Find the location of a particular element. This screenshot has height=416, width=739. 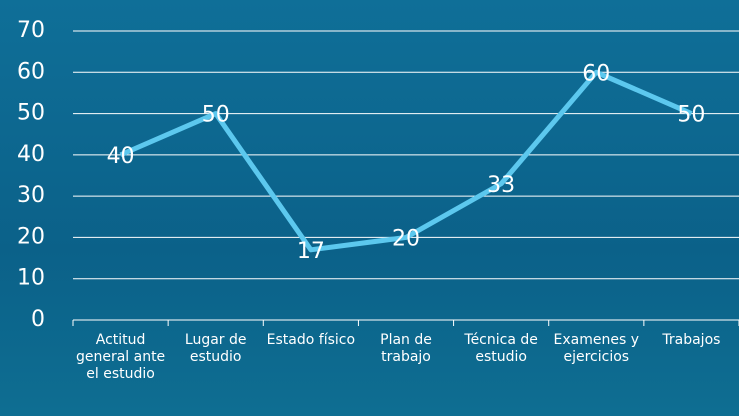

data-label: 20 is located at coordinates (406, 238).